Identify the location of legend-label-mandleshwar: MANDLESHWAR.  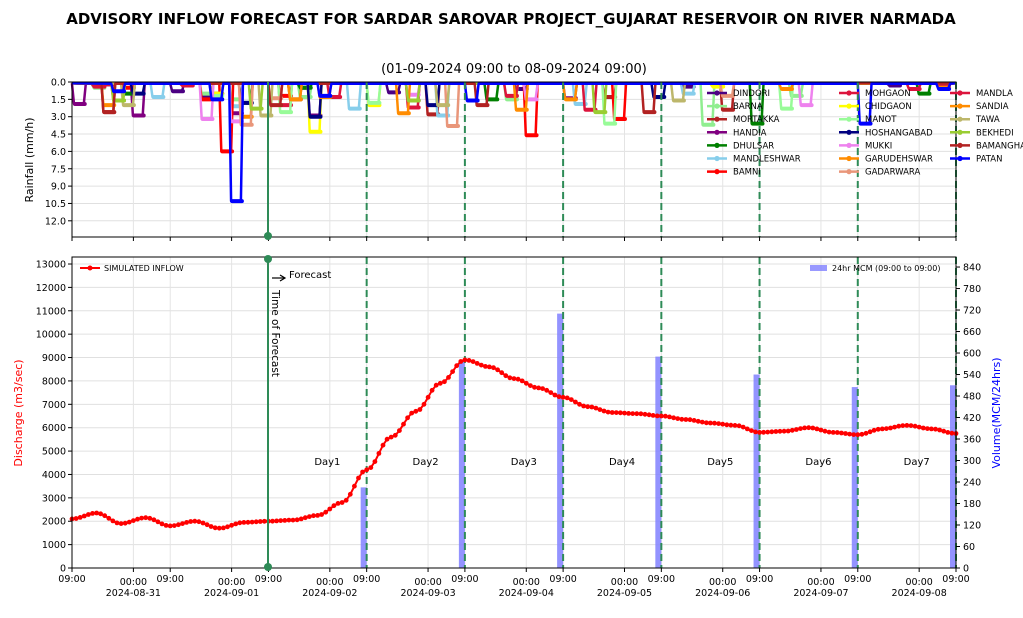
(767, 160).